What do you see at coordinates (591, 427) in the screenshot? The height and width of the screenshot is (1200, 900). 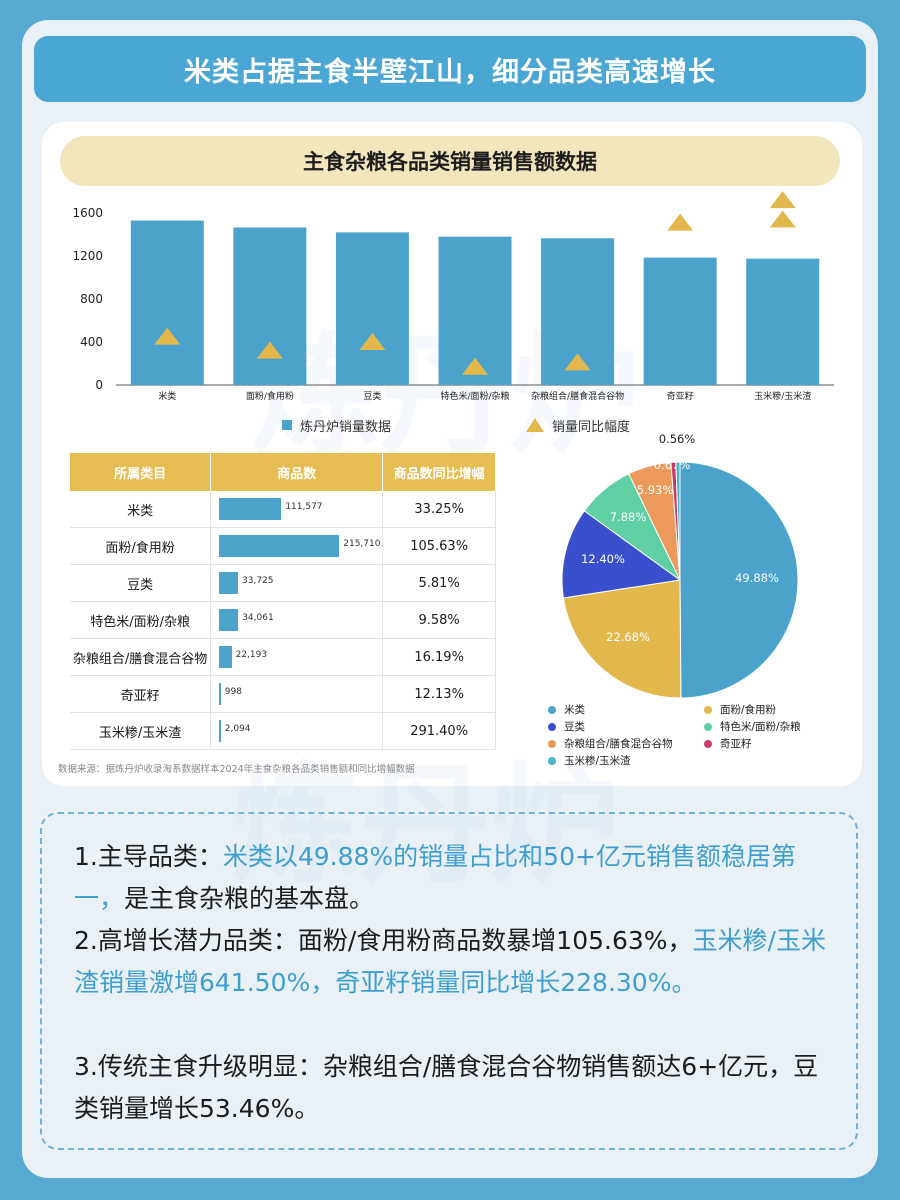 I see `legend-triangle-label: 销量同比幅度` at bounding box center [591, 427].